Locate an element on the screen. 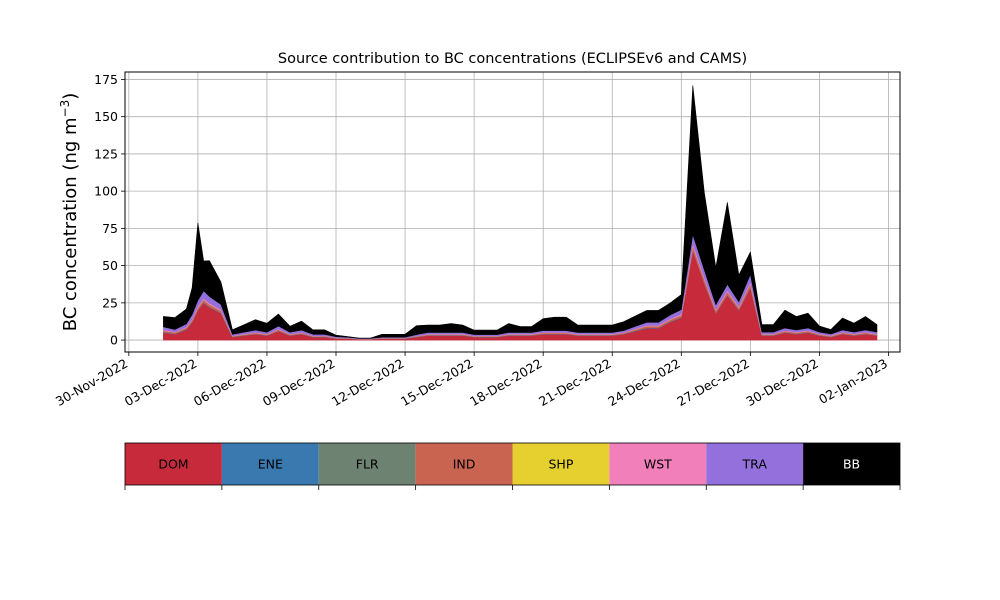 Image resolution: width=1000 pixels, height=600 pixels. y-tick-label: 25 is located at coordinates (110, 302).